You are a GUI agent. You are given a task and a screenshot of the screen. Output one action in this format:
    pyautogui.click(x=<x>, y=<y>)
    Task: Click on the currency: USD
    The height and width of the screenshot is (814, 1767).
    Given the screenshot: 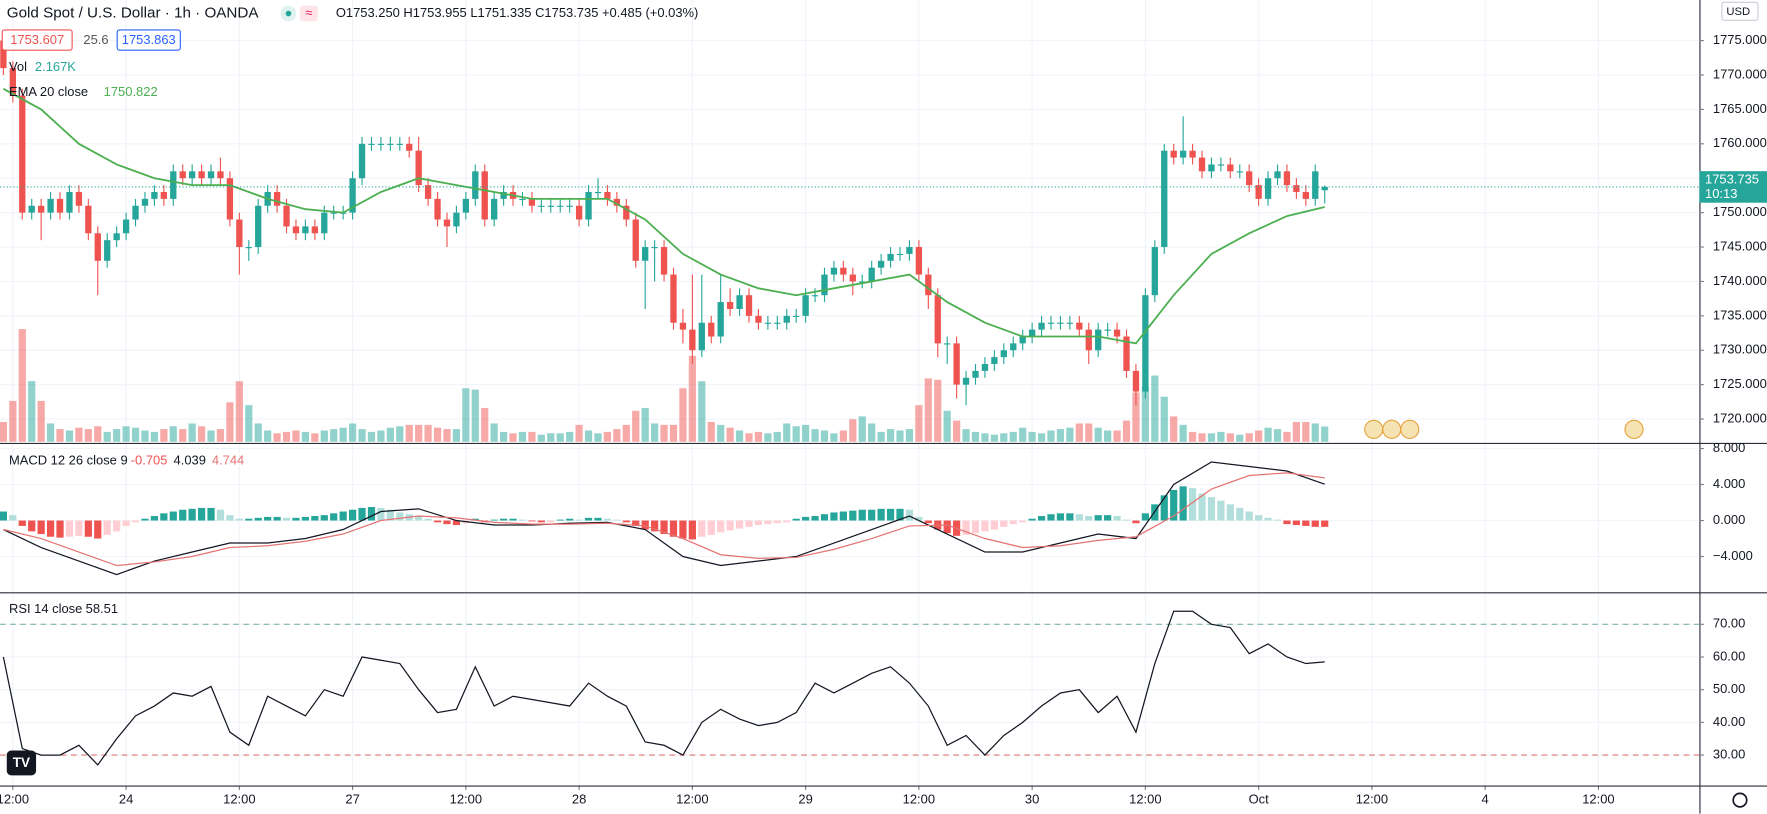 What is the action you would take?
    pyautogui.click(x=1738, y=12)
    